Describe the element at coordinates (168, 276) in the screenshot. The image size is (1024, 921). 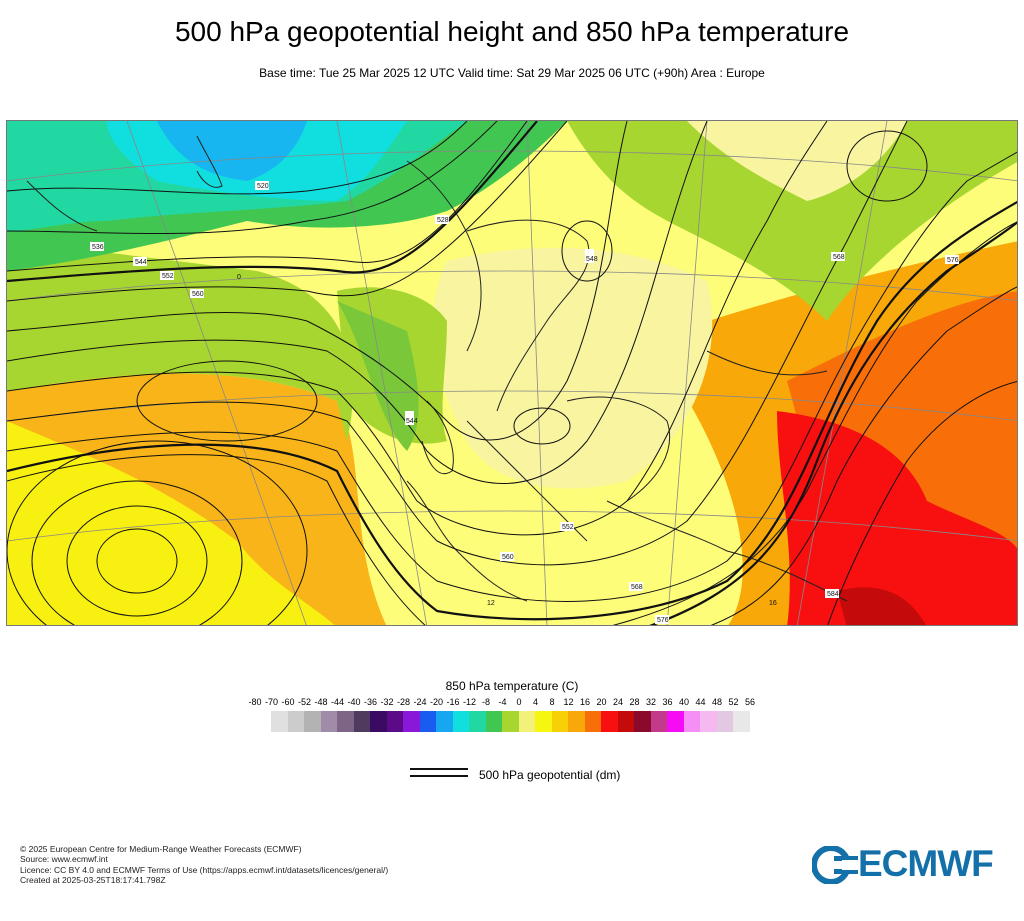
I see `contour-label-552: 552` at that location.